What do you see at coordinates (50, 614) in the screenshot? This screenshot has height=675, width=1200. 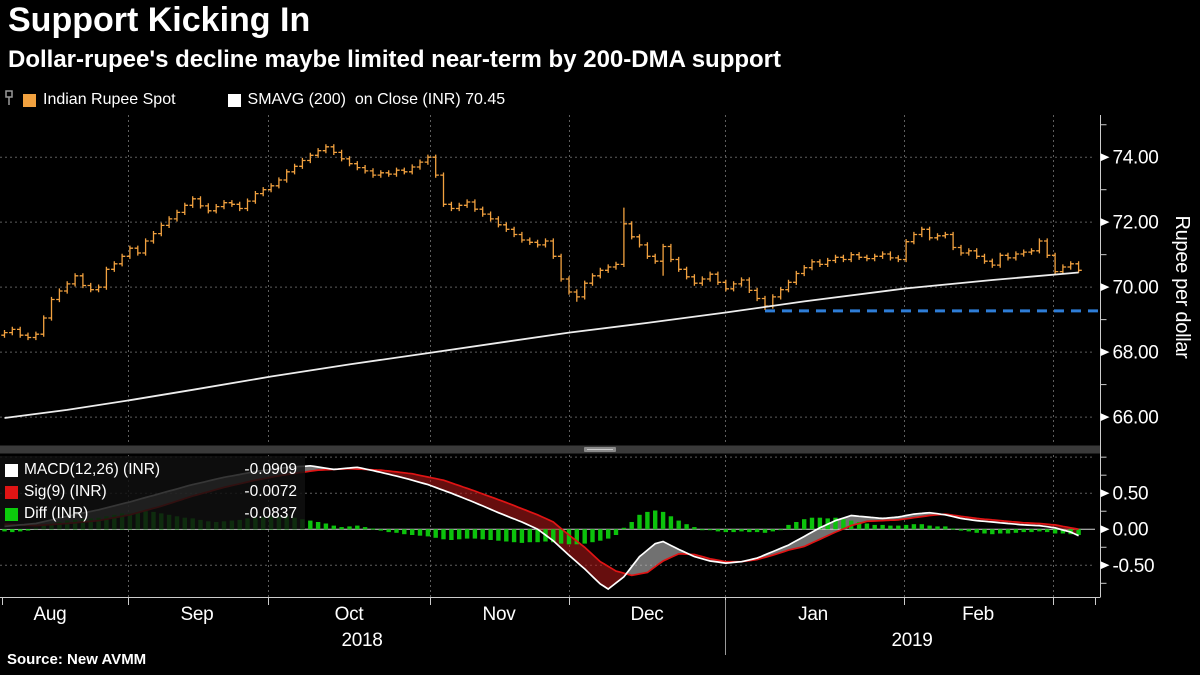 I see `x-axis-month-label: Aug` at bounding box center [50, 614].